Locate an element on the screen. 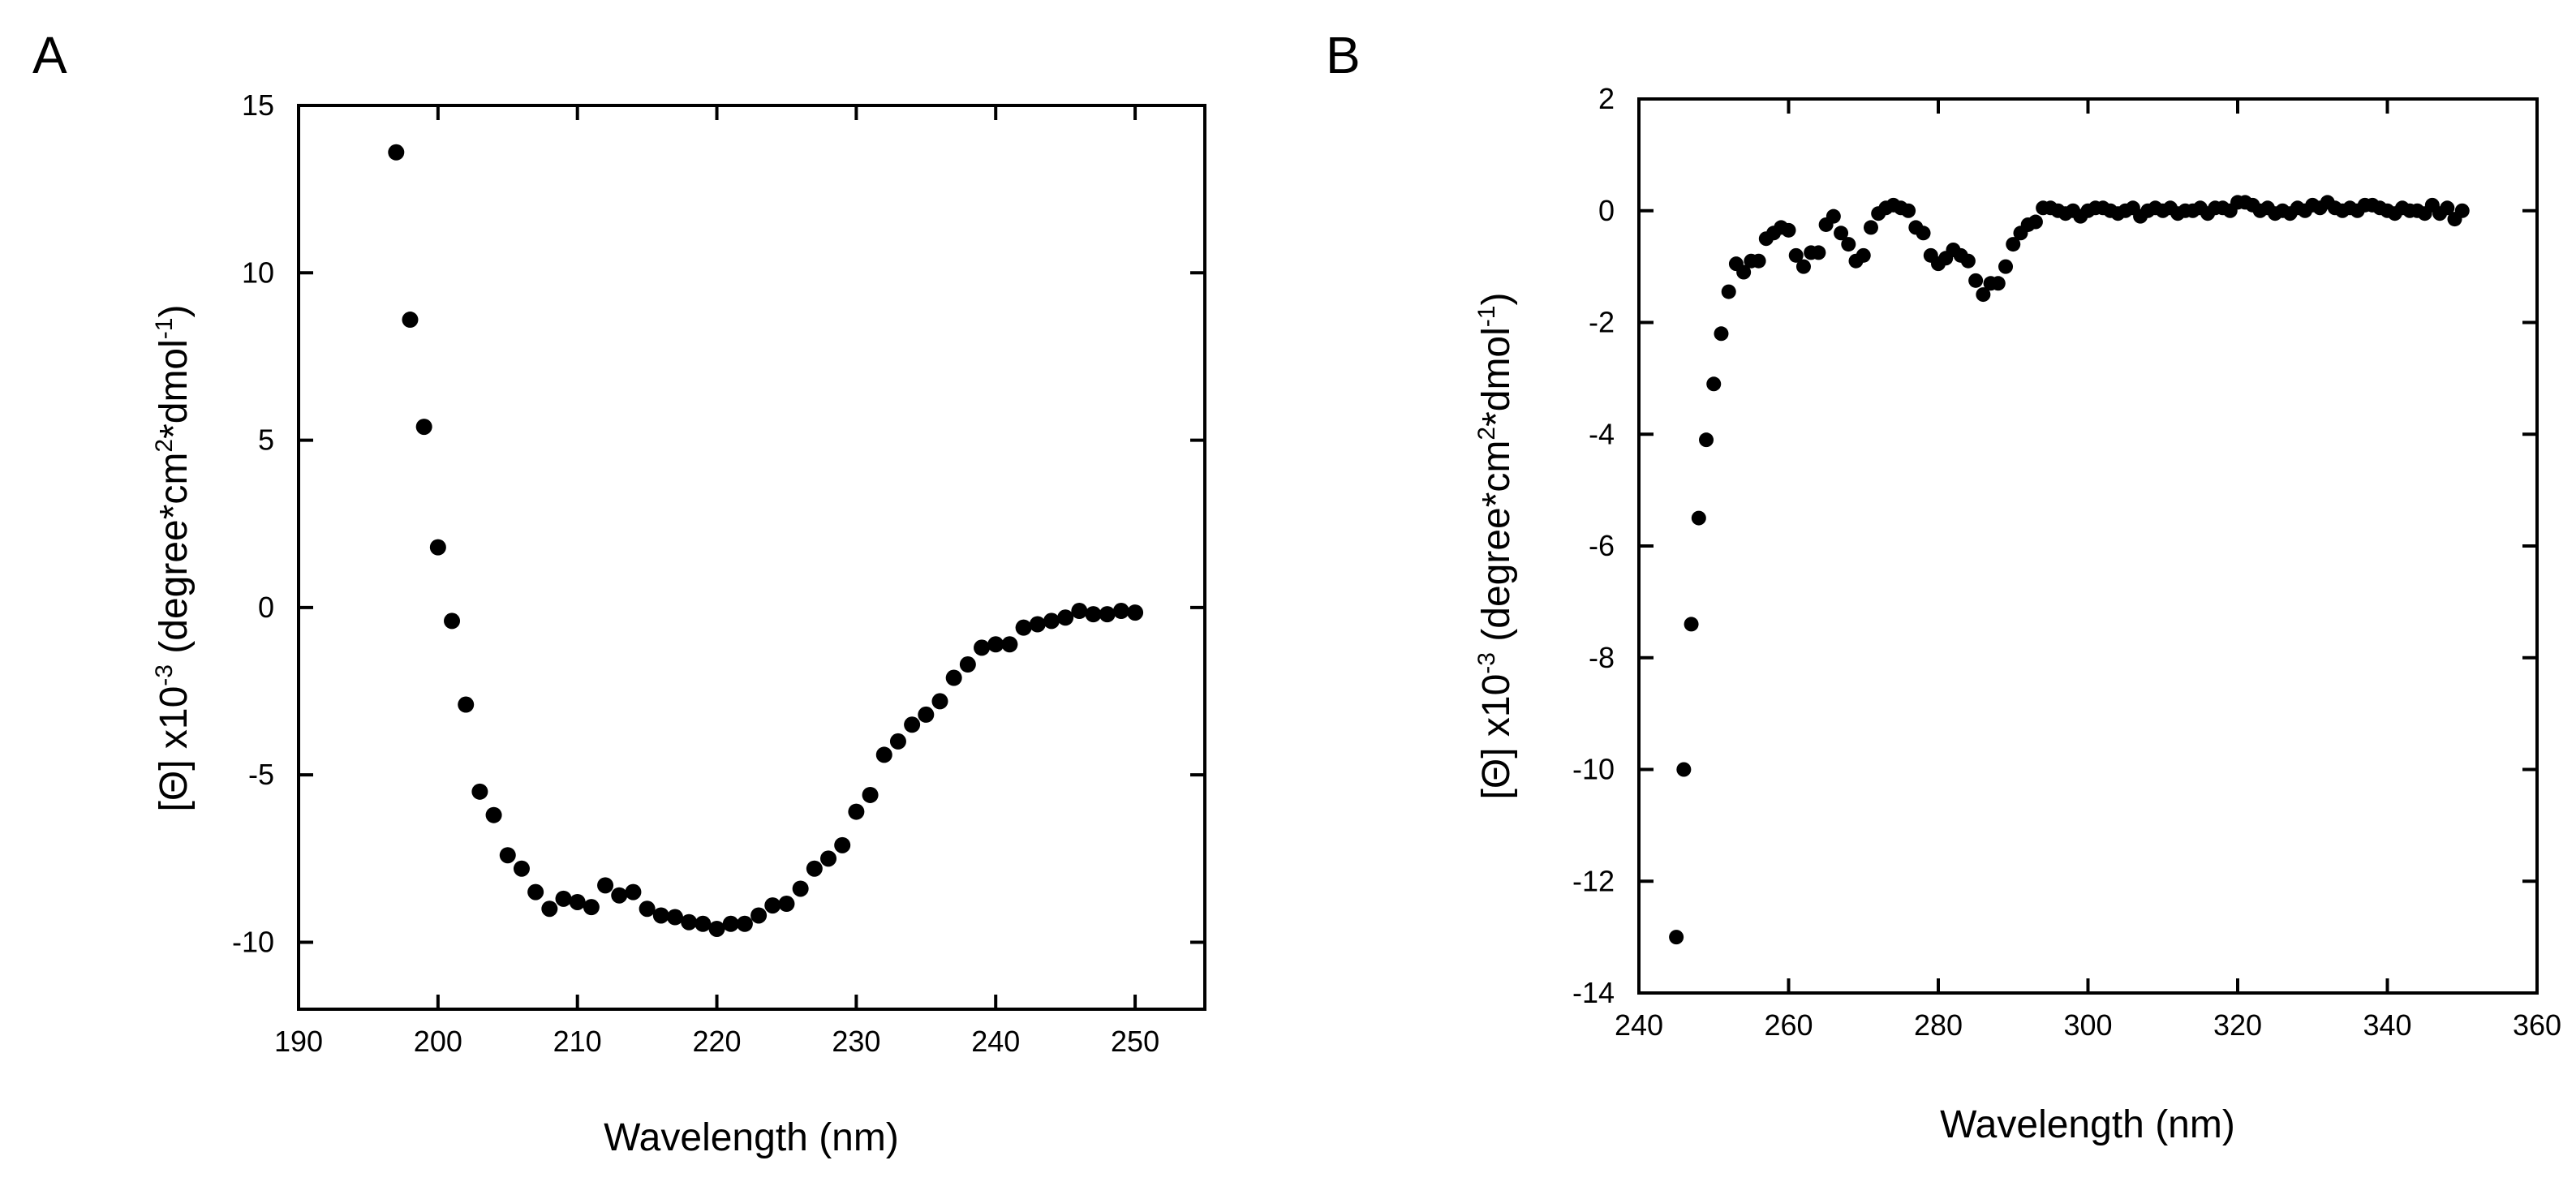  panel-a-x-tick-label: 190 is located at coordinates (298, 1041).